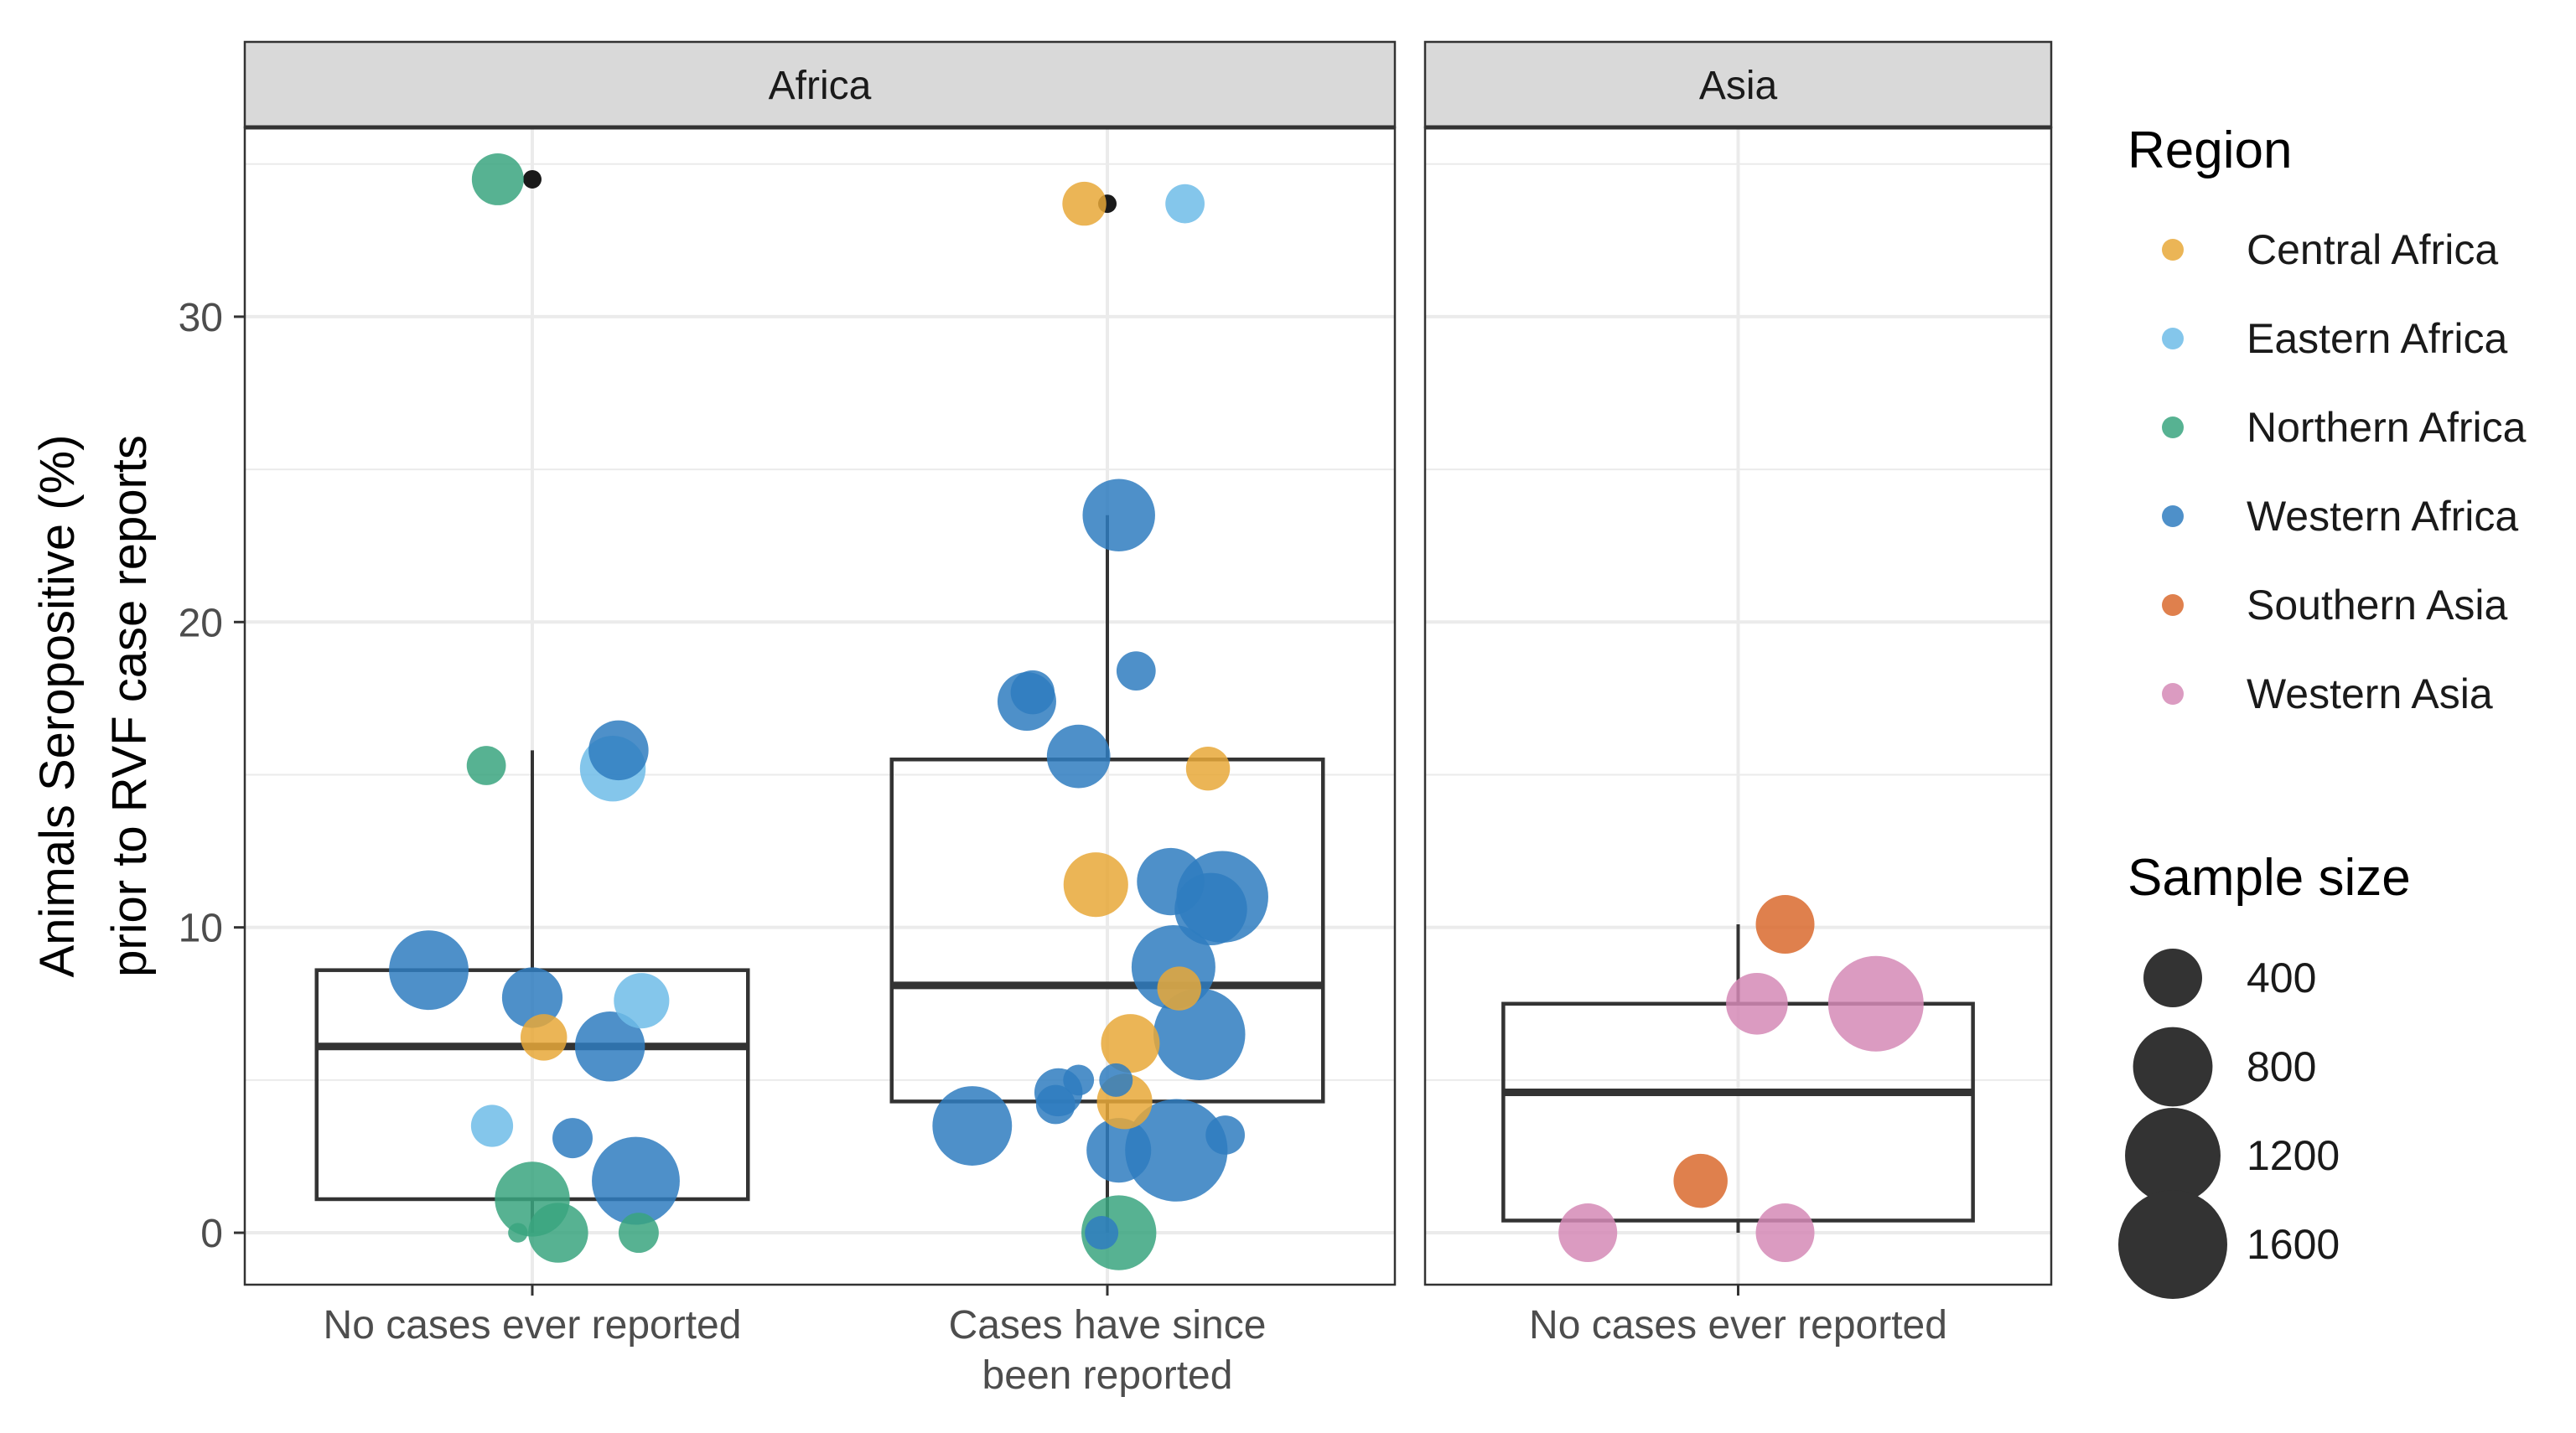  What do you see at coordinates (1108, 1325) in the screenshot?
I see `x-tick-label: Cases have since` at bounding box center [1108, 1325].